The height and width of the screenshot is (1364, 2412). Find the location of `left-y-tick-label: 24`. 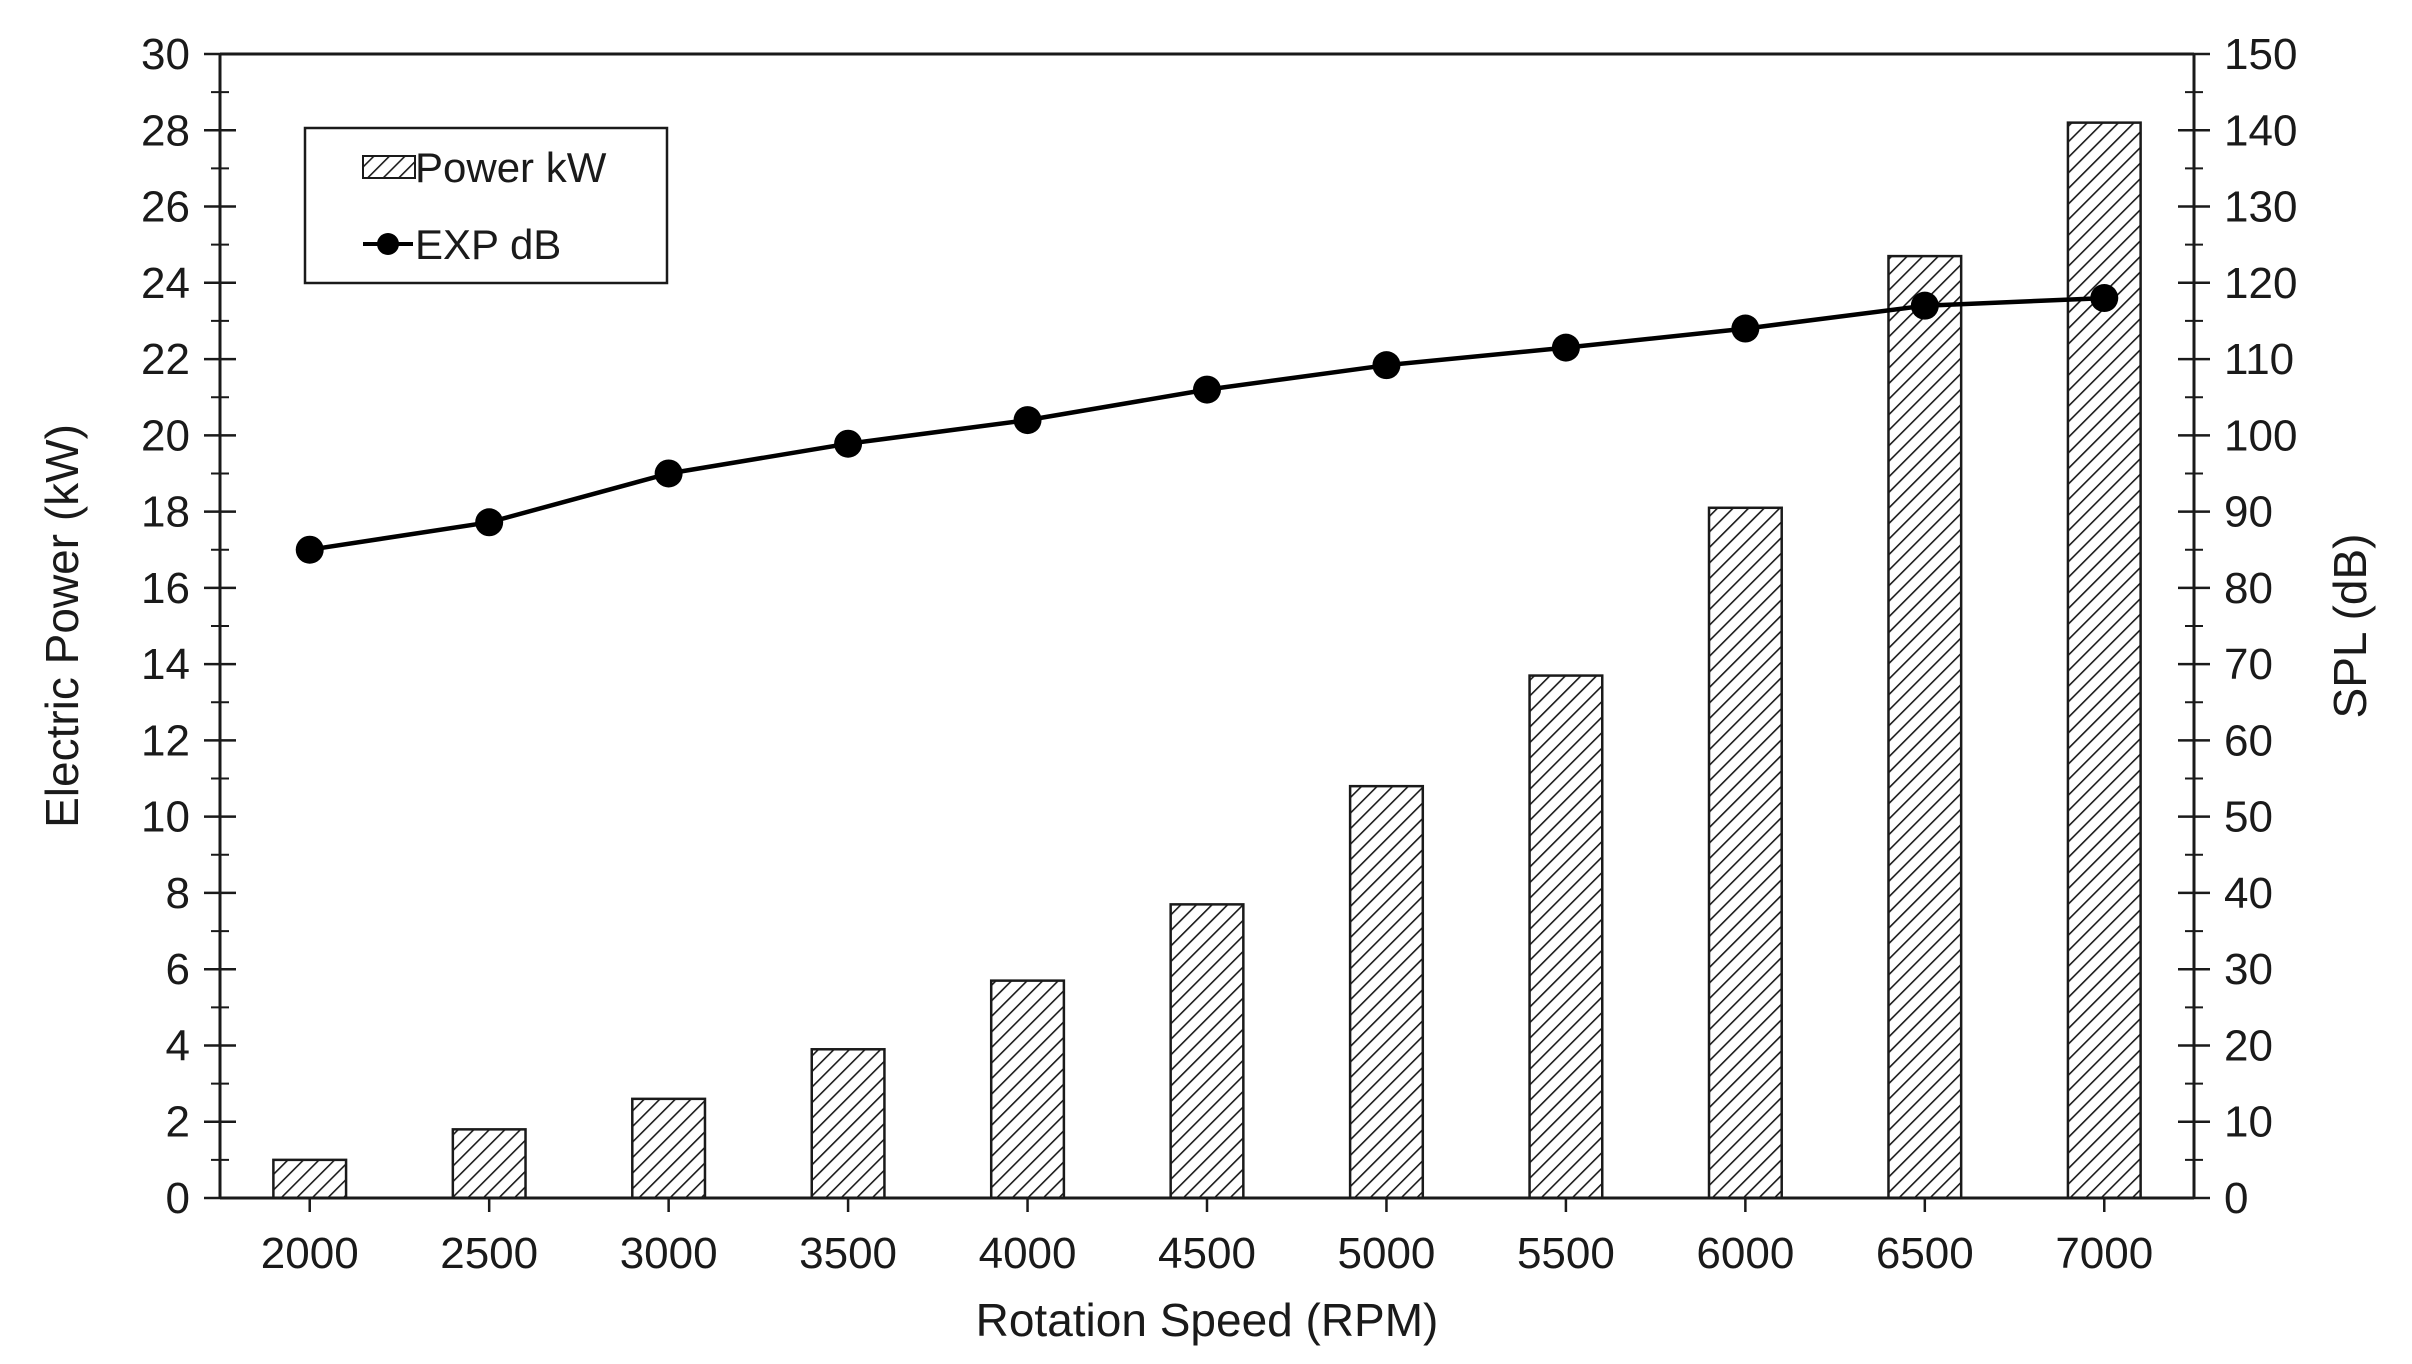

left-y-tick-label: 24 is located at coordinates (165, 283).